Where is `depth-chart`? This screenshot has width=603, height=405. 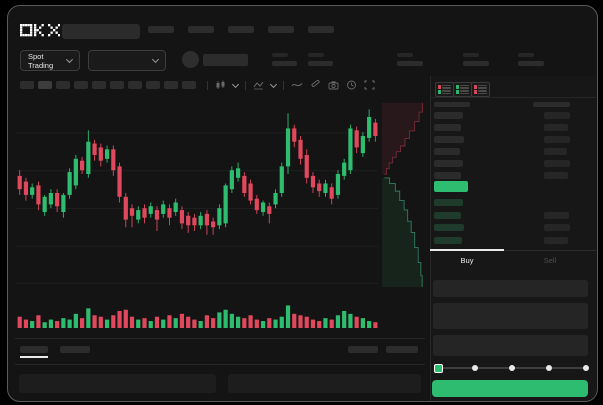 depth-chart is located at coordinates (403, 194).